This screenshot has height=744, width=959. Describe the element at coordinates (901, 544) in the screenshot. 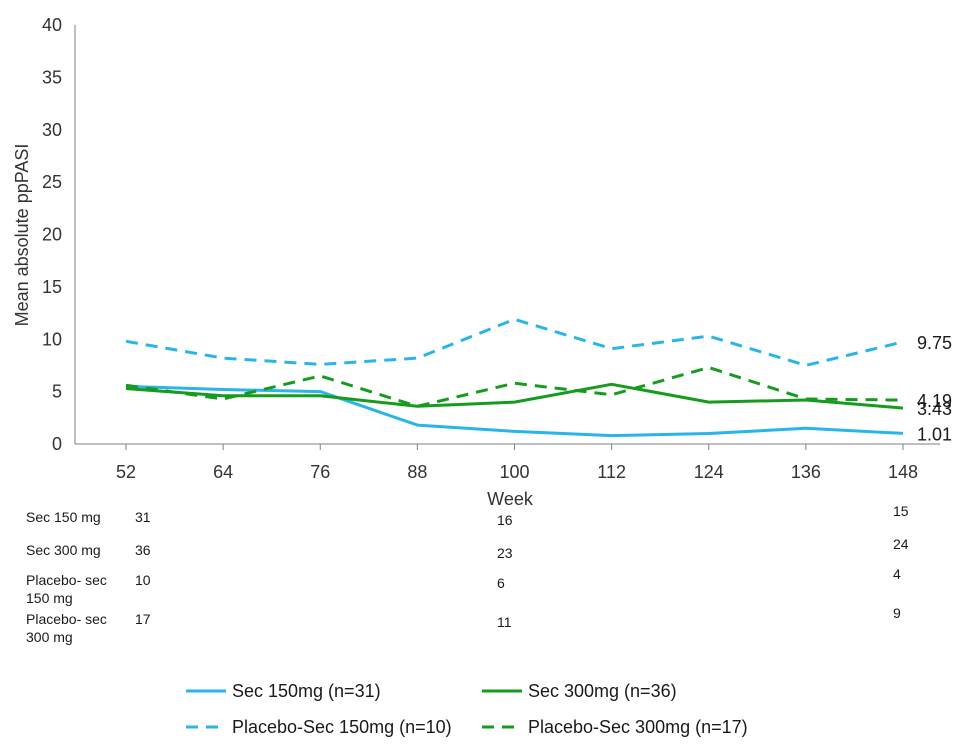

I see `risk-value: 24` at that location.